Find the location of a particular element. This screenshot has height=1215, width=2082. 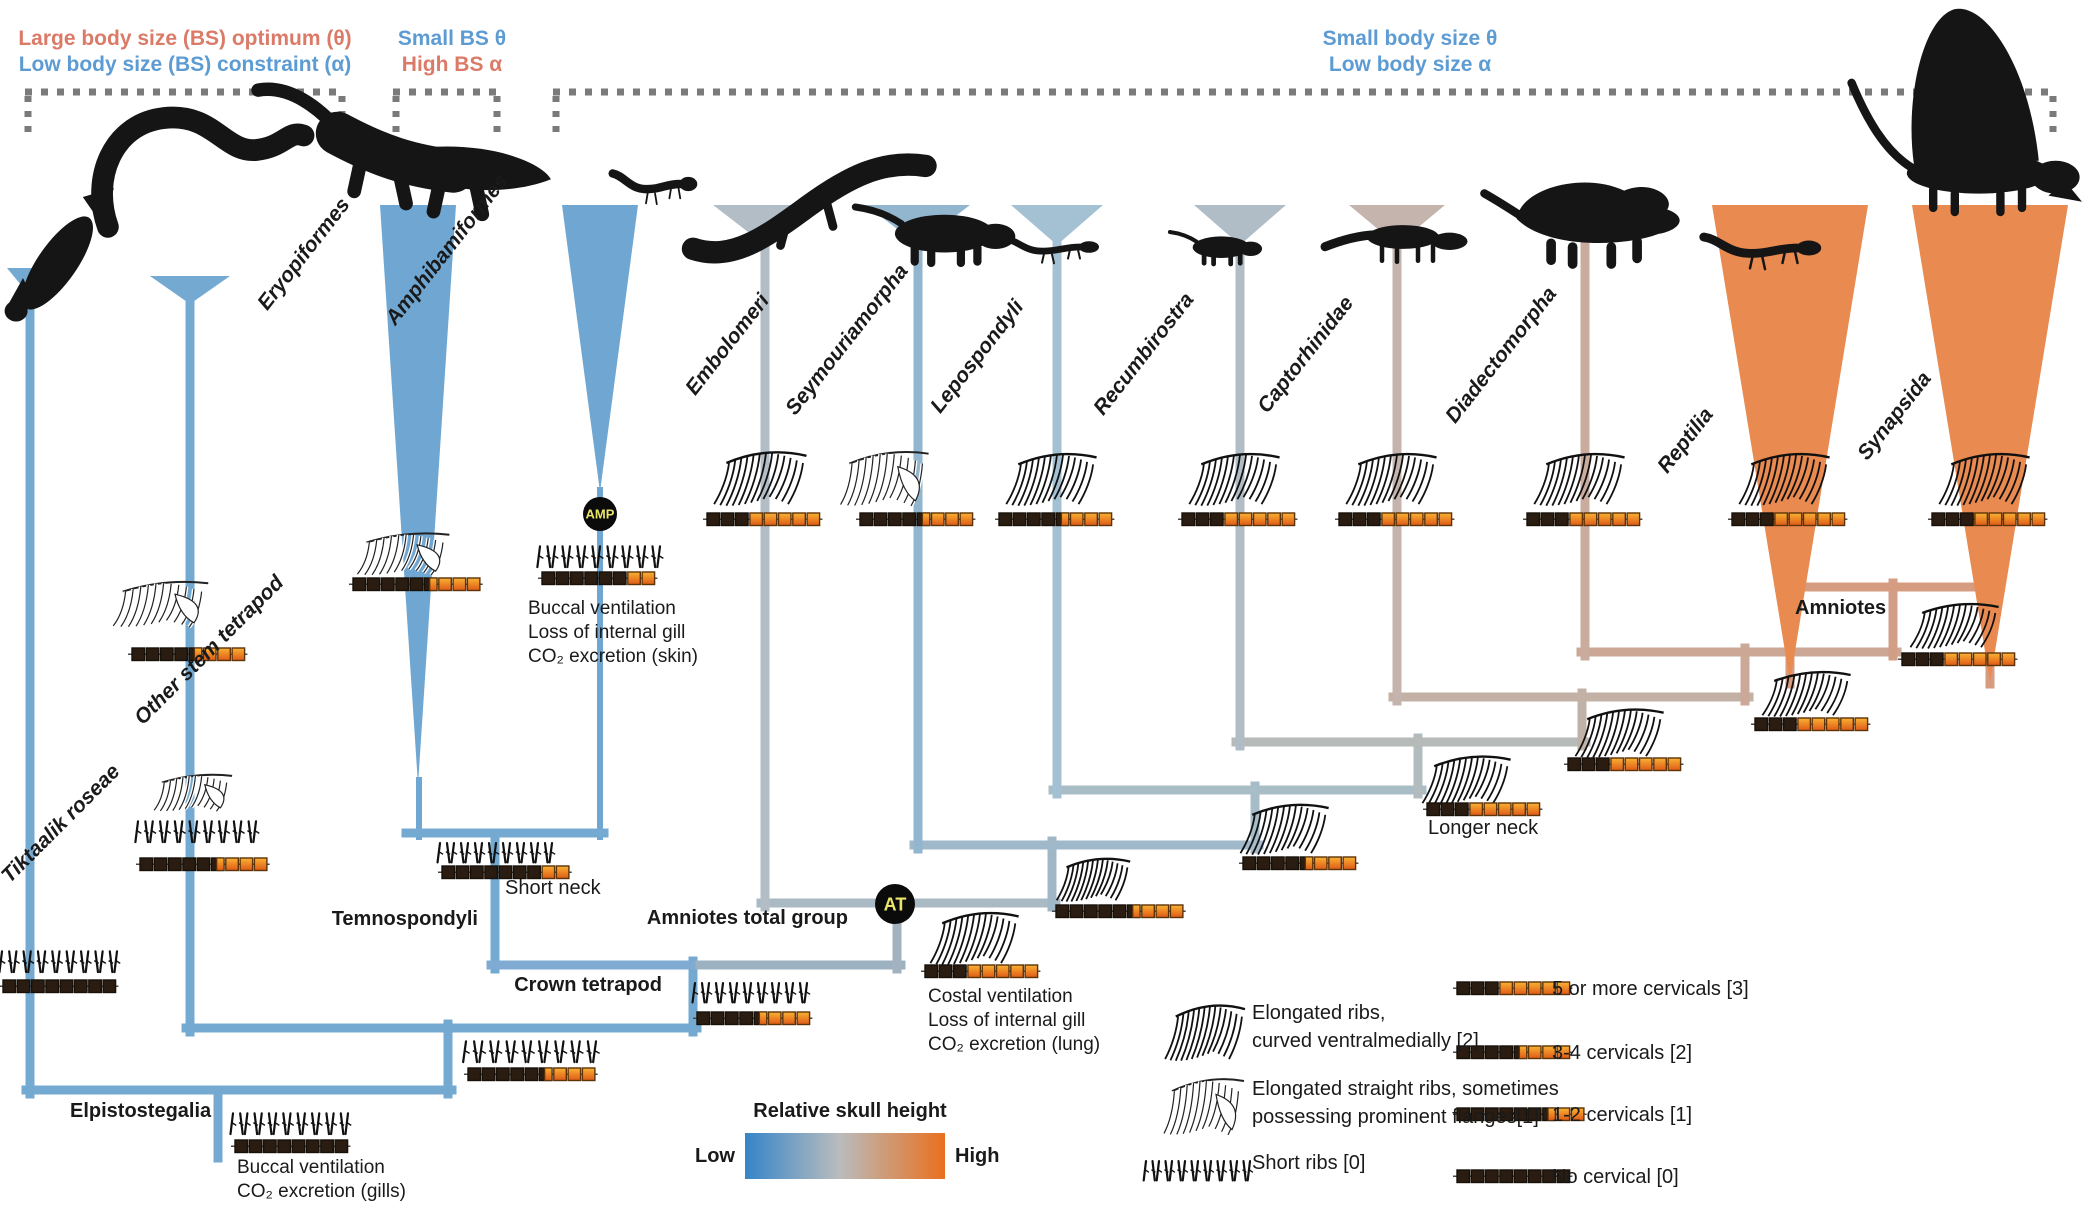

cervical-squares-synapsida is located at coordinates (1988, 519).